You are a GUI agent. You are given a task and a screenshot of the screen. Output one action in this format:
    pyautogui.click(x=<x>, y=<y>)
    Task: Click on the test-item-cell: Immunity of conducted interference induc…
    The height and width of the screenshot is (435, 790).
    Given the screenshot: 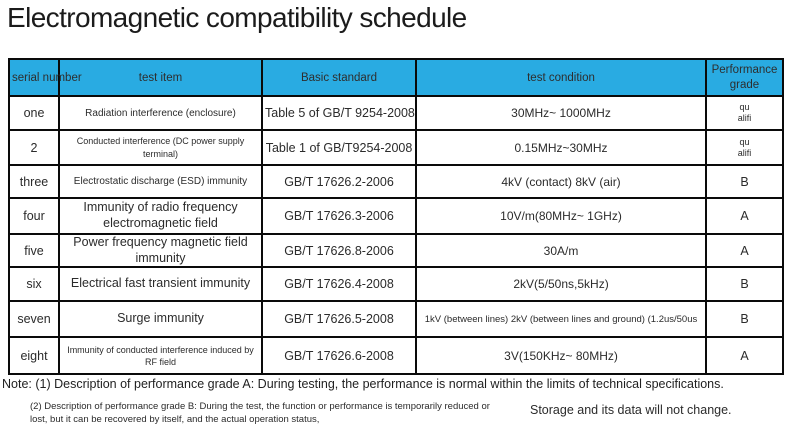 What is the action you would take?
    pyautogui.click(x=160, y=356)
    